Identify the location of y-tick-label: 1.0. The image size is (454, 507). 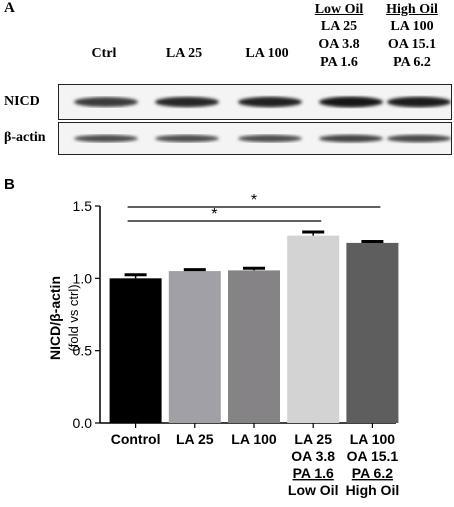
(83, 278).